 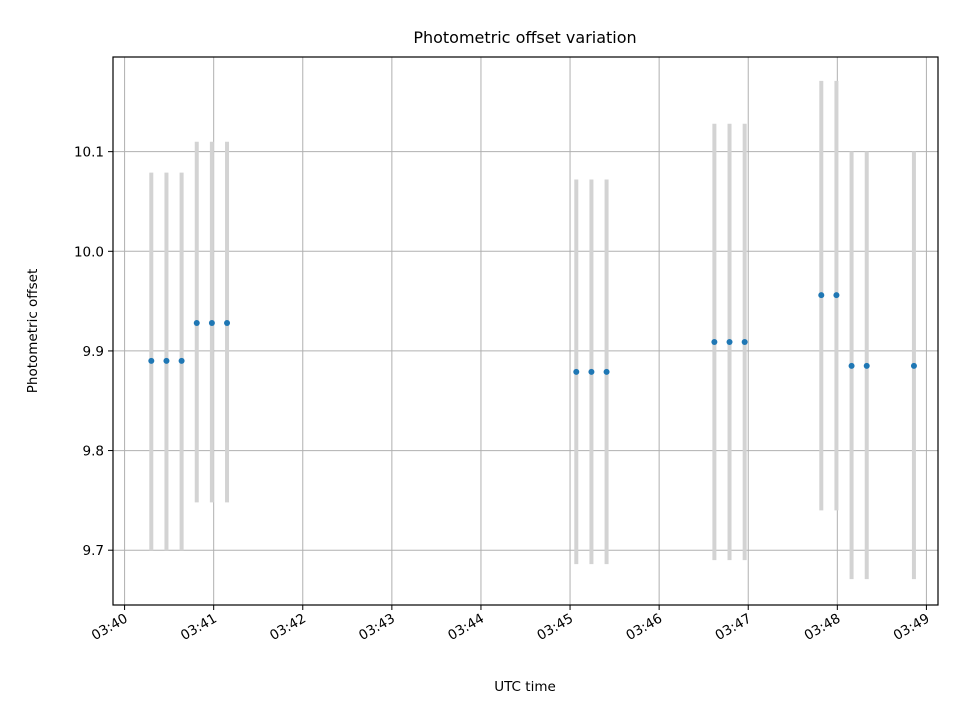 What do you see at coordinates (89, 153) in the screenshot?
I see `y-tick-label: 10.1` at bounding box center [89, 153].